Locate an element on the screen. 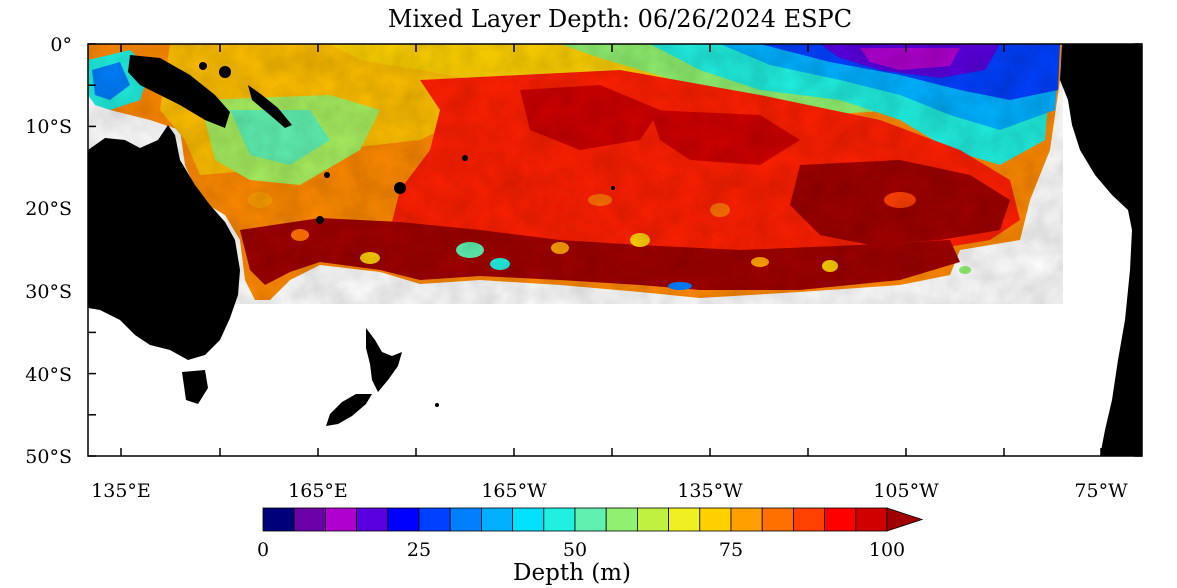 Image resolution: width=1177 pixels, height=588 pixels. lon-label: 165°W is located at coordinates (514, 491).